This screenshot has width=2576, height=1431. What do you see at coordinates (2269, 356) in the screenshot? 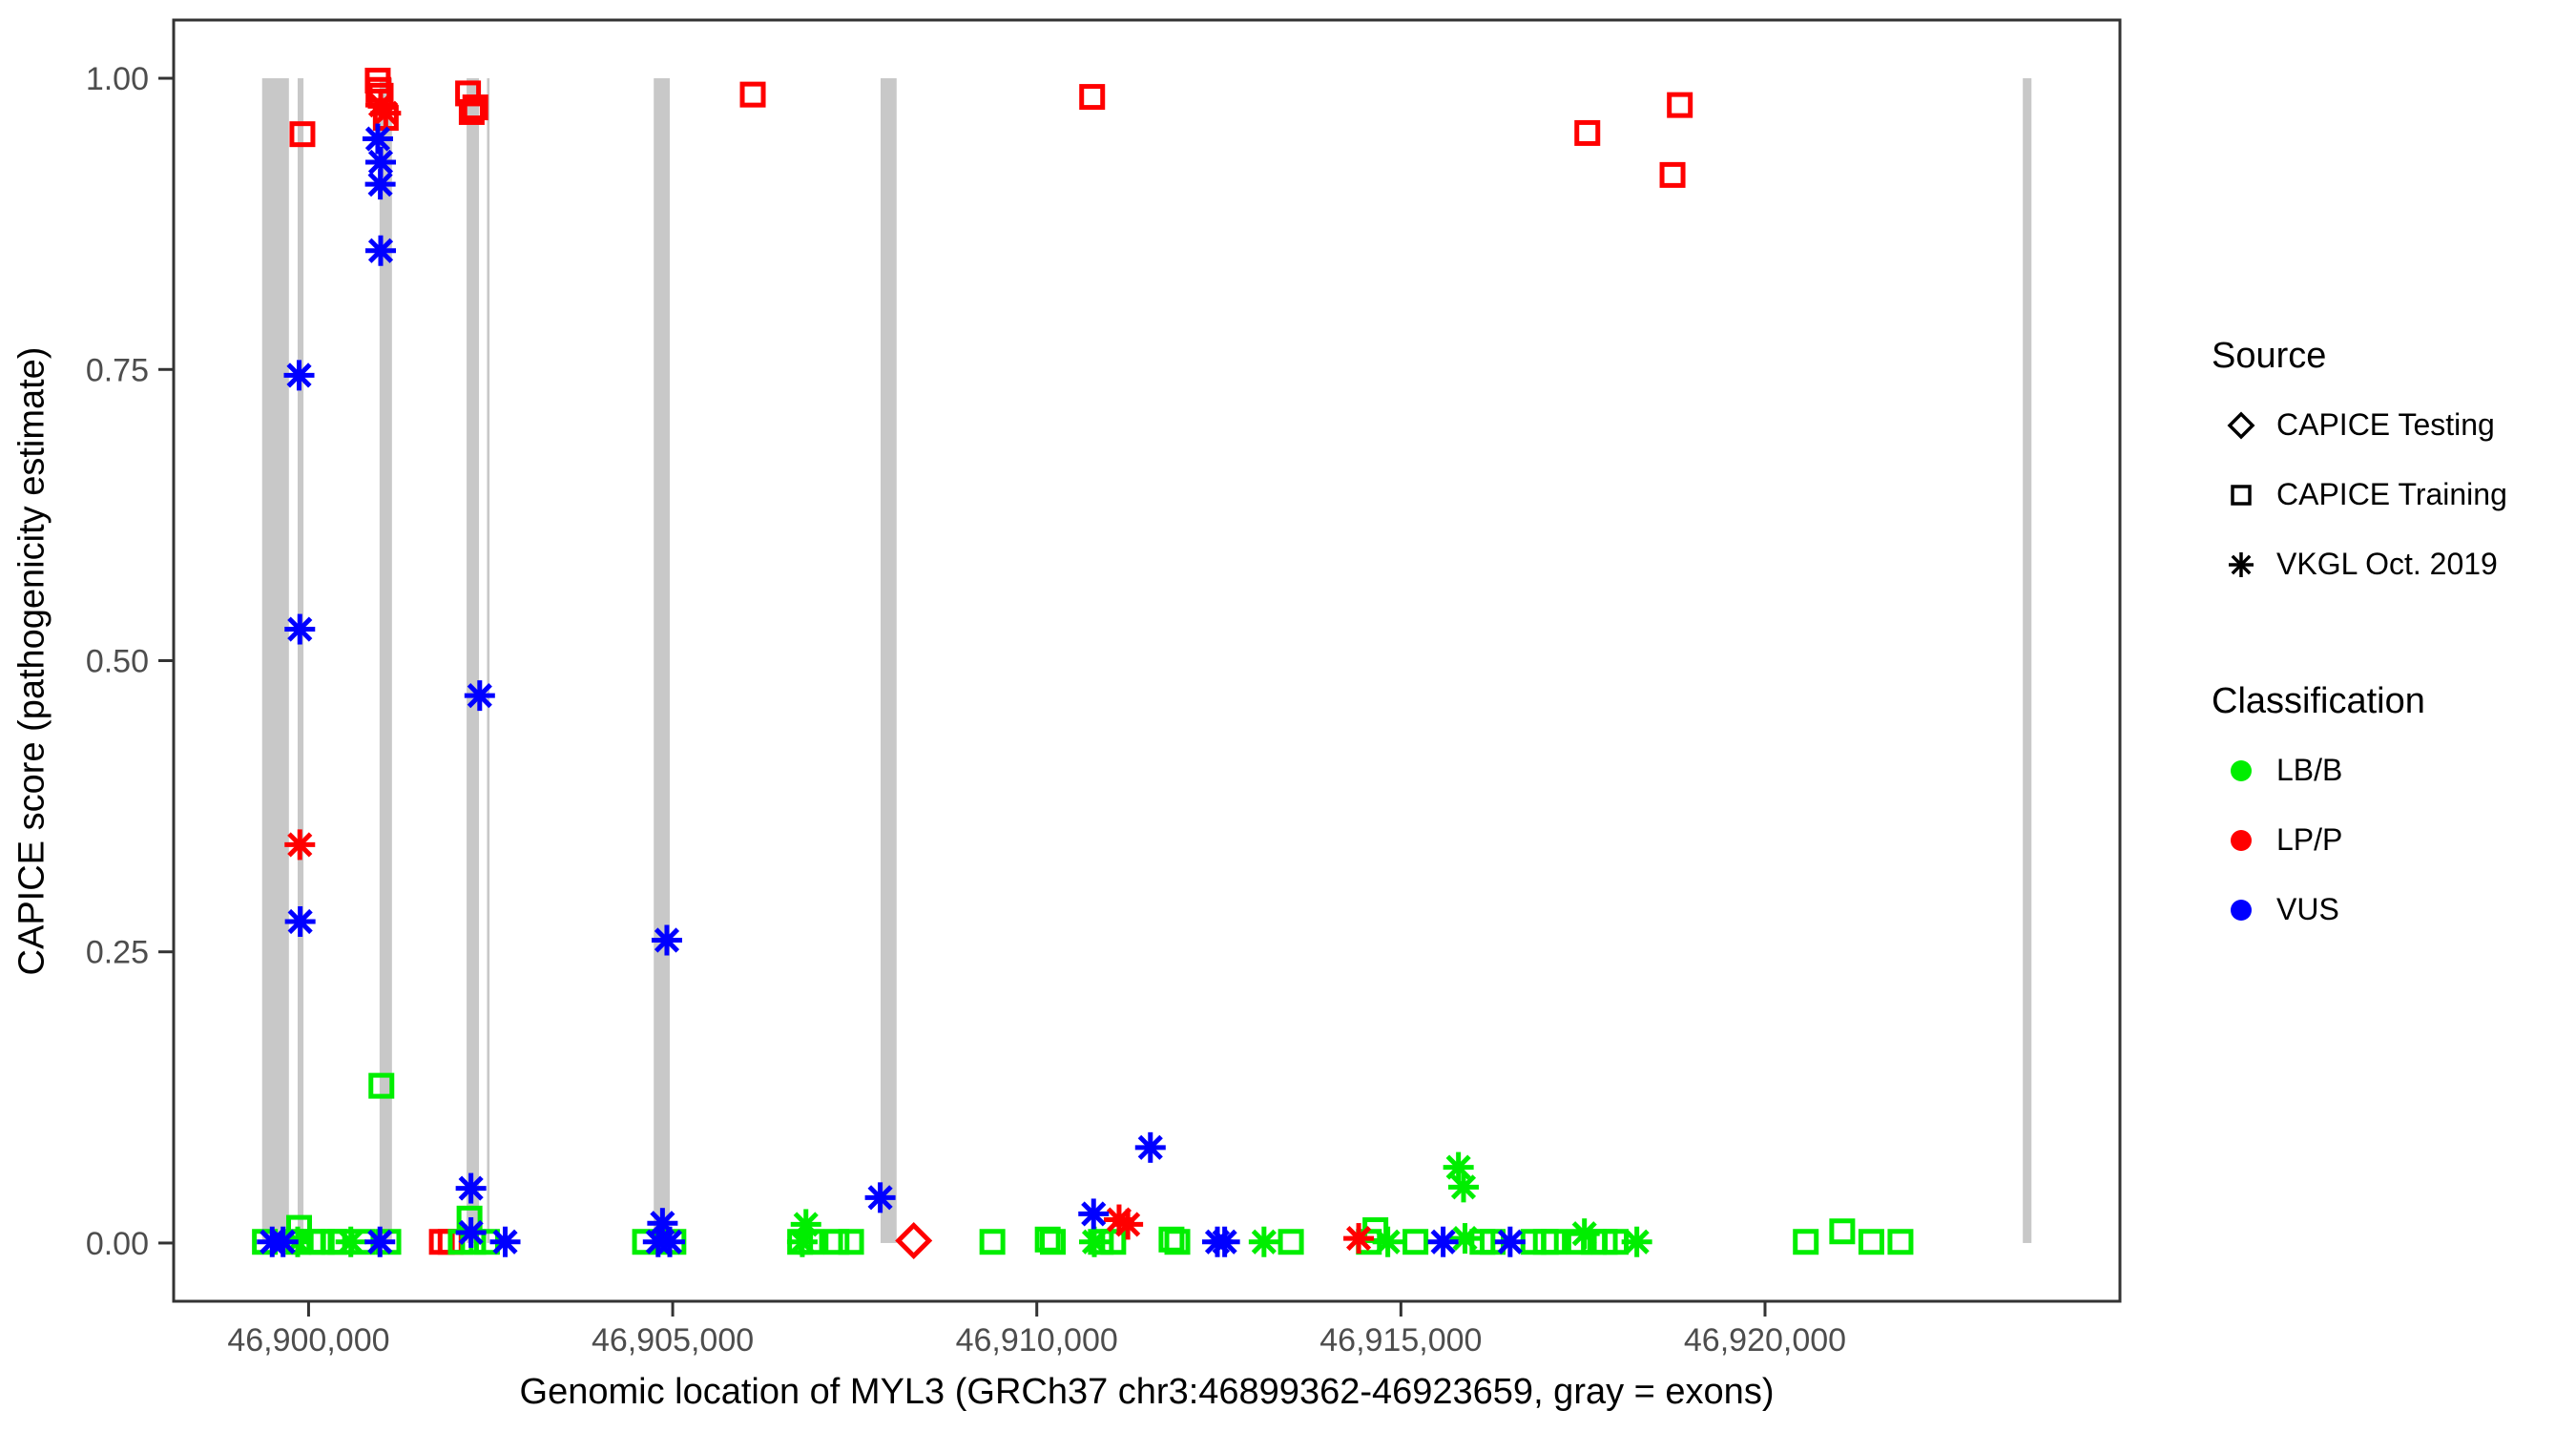
I see `legend-source-title: Source` at bounding box center [2269, 356].